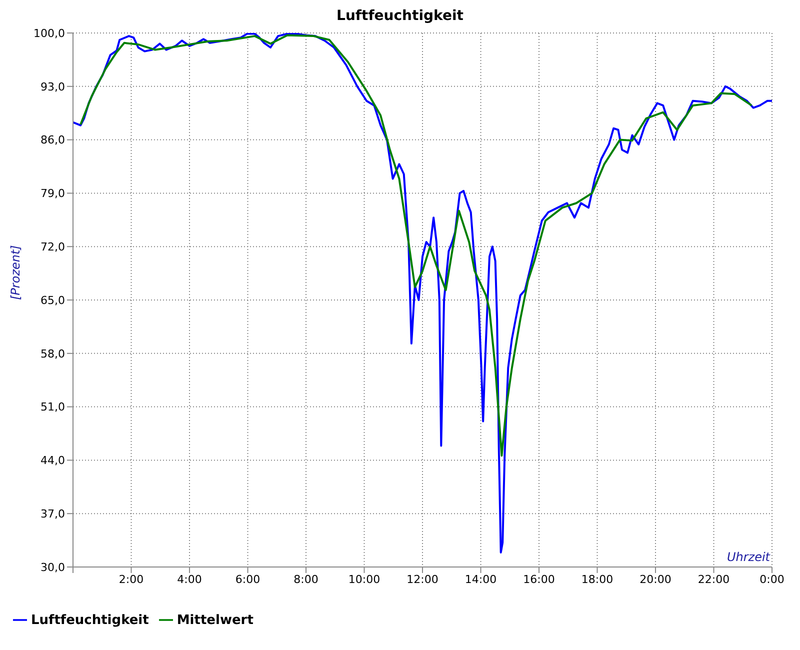  What do you see at coordinates (597, 579) in the screenshot?
I see `x-tick-label: 18:00` at bounding box center [597, 579].